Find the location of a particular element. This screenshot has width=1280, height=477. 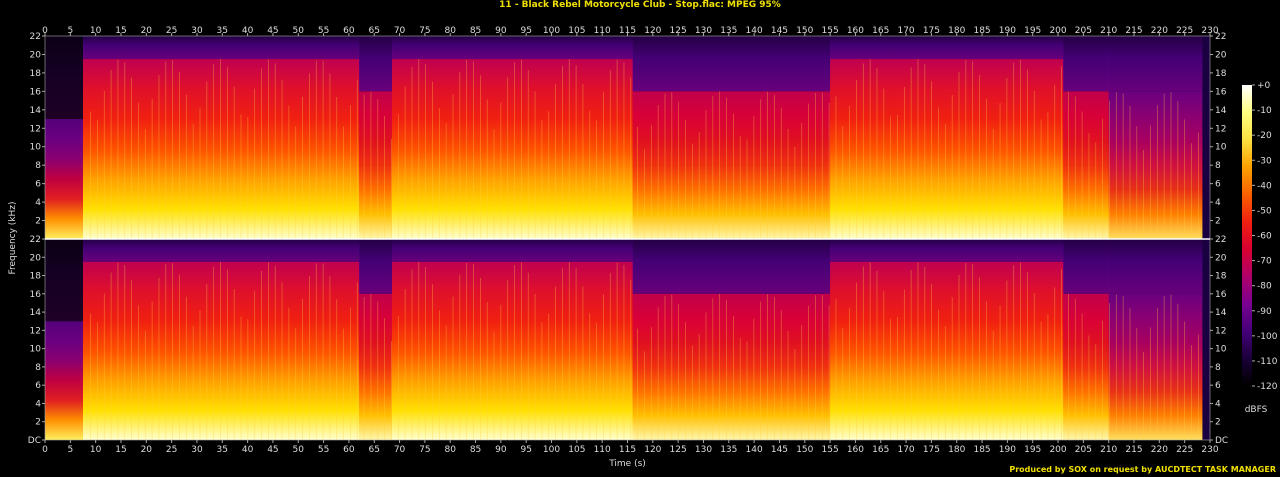

y-tick-left-channel-1-2: 2 is located at coordinates (38, 222).